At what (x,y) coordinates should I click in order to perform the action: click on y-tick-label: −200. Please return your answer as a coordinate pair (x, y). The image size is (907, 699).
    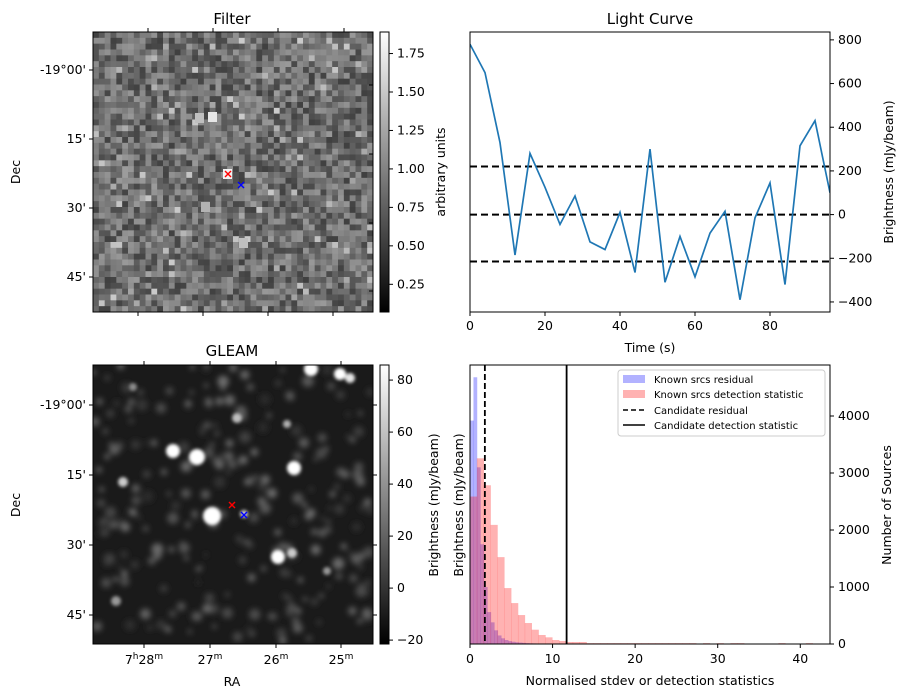
    Looking at the image, I should click on (855, 257).